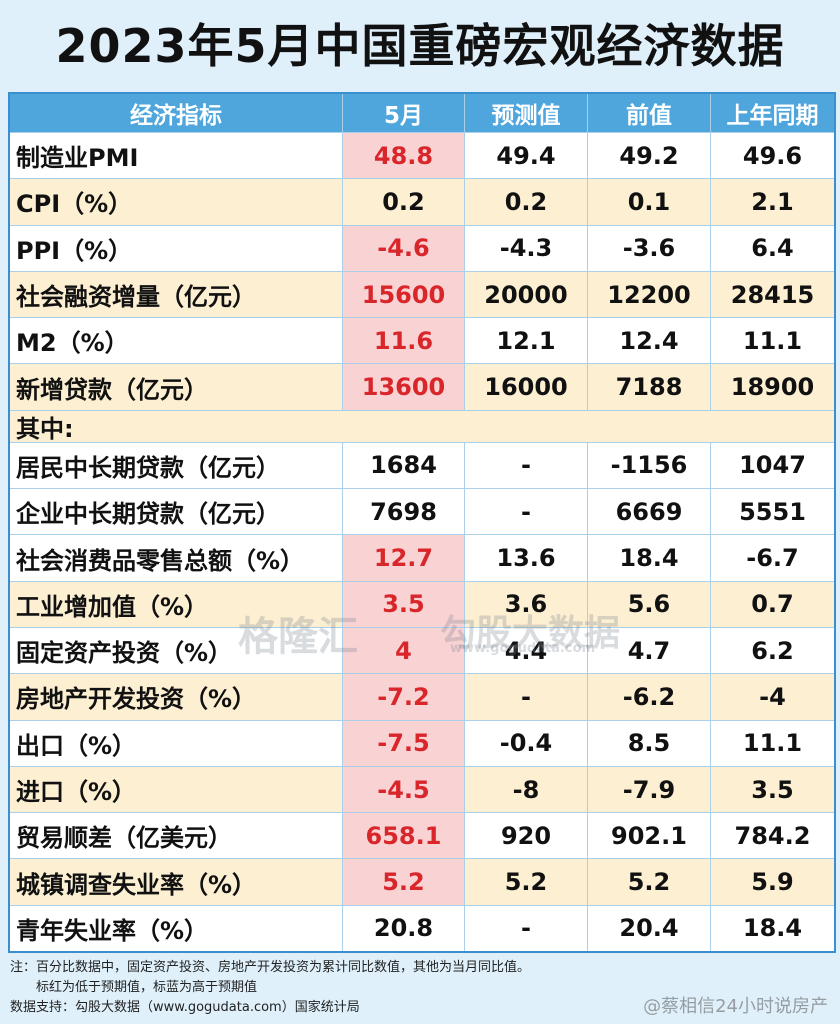 This screenshot has height=1024, width=840. Describe the element at coordinates (648, 650) in the screenshot. I see `value-cell: 4.7` at that location.